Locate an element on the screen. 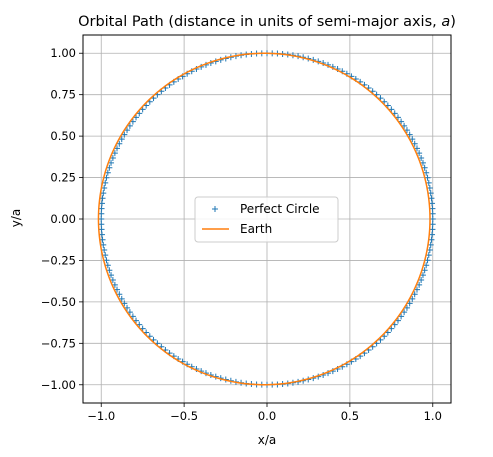  legend-label: Perfect Circle is located at coordinates (280, 209).